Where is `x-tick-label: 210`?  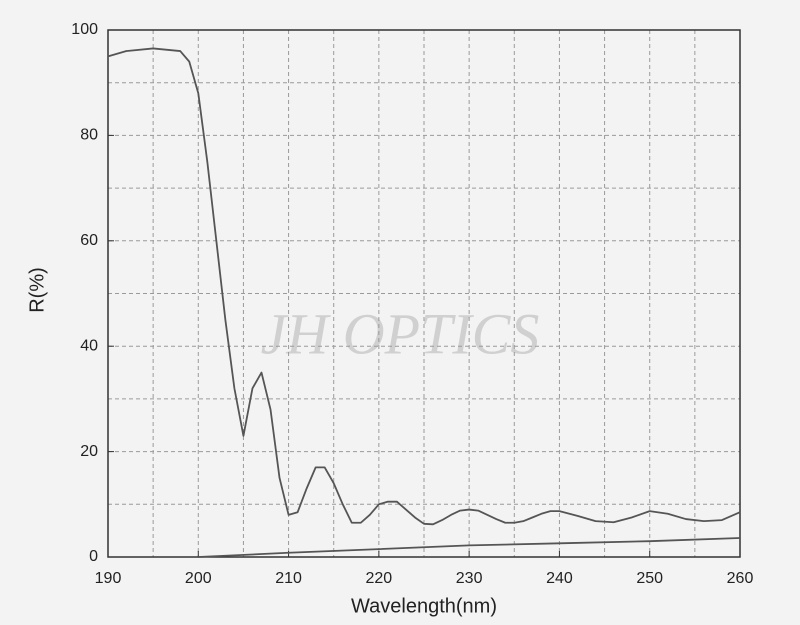 x-tick-label: 210 is located at coordinates (288, 578).